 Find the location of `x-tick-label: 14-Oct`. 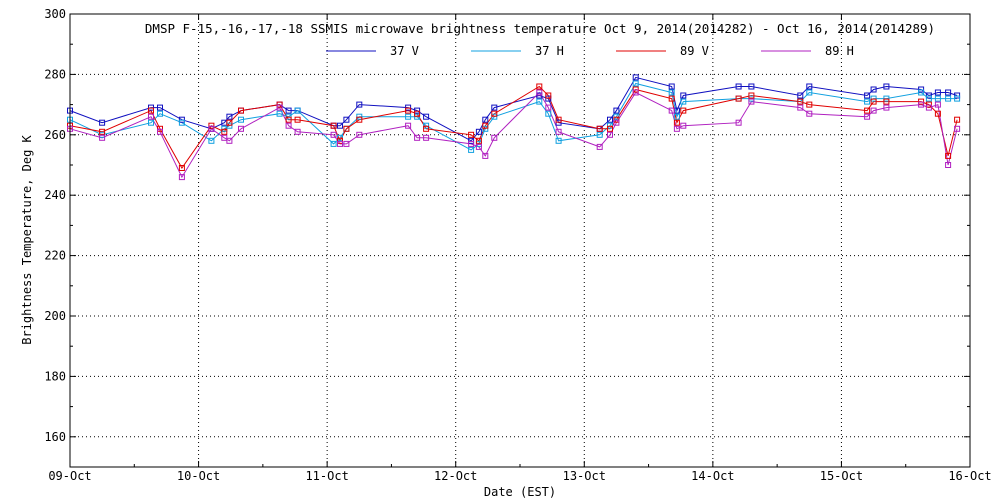

x-tick-label: 14-Oct is located at coordinates (712, 476).